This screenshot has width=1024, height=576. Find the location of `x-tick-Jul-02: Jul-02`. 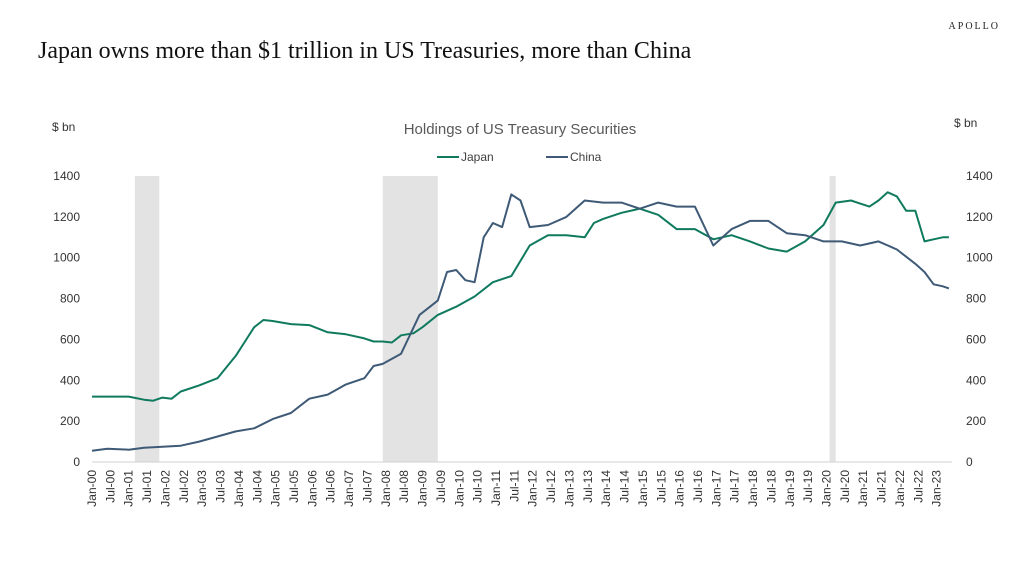

x-tick-Jul-02: Jul-02 is located at coordinates (184, 486).